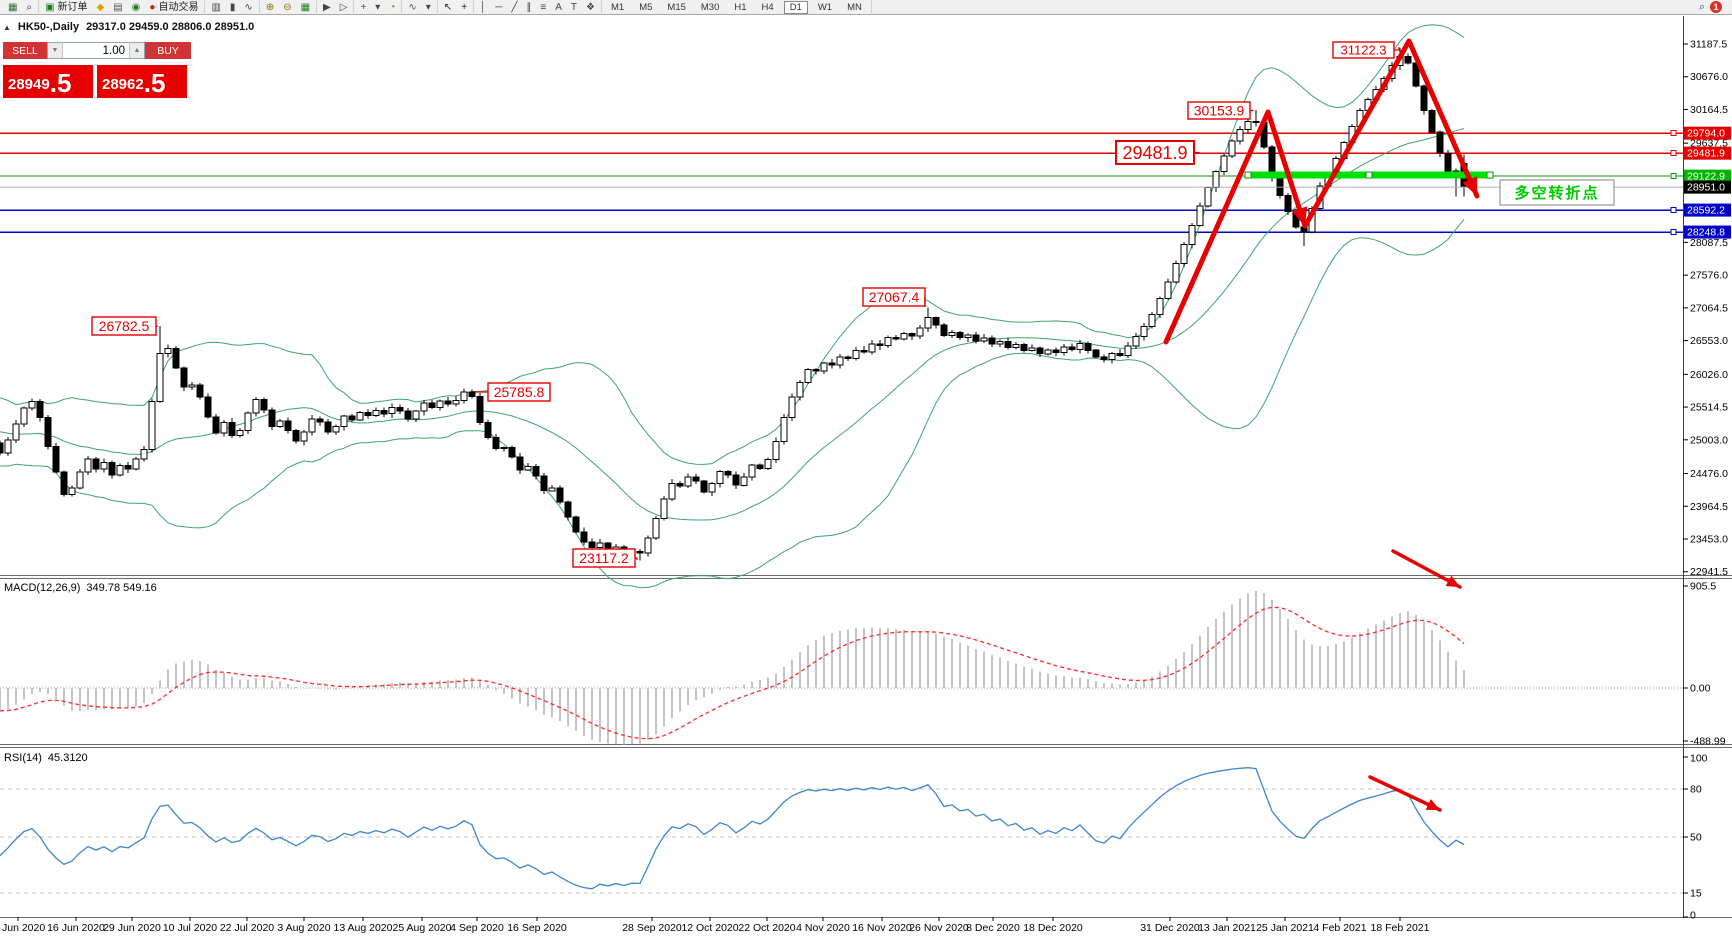  I want to click on svg-text: 10 Jul 2020, so click(190, 928).